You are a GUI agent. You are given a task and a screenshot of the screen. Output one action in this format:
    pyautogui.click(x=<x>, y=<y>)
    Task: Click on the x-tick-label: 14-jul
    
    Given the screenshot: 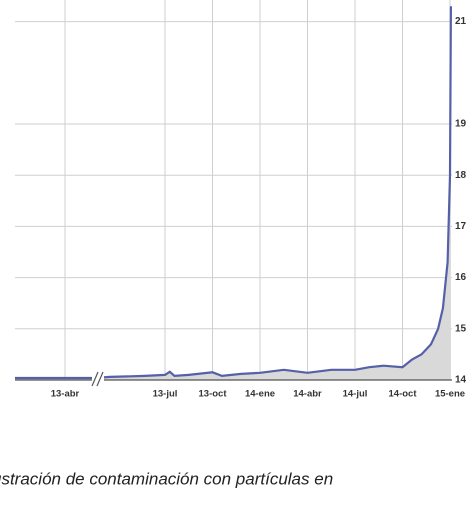 What is the action you would take?
    pyautogui.click(x=355, y=394)
    